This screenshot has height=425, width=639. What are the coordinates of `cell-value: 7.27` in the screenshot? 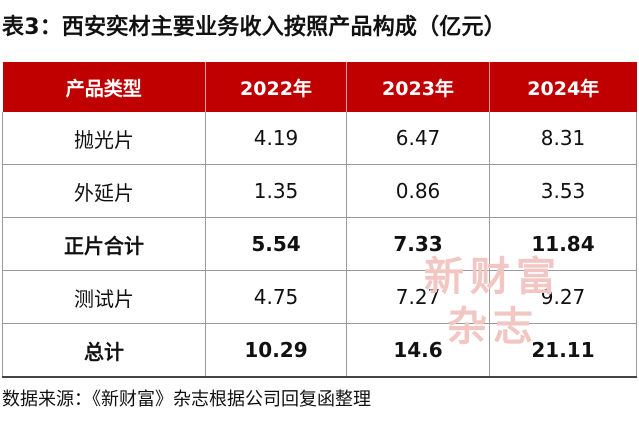 It's located at (418, 297).